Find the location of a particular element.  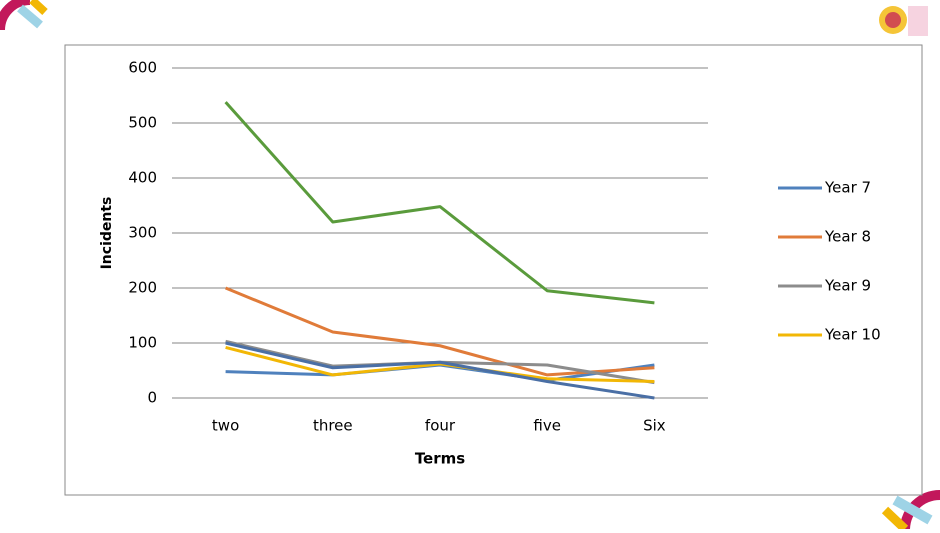

x-tick-label: three is located at coordinates (333, 426).